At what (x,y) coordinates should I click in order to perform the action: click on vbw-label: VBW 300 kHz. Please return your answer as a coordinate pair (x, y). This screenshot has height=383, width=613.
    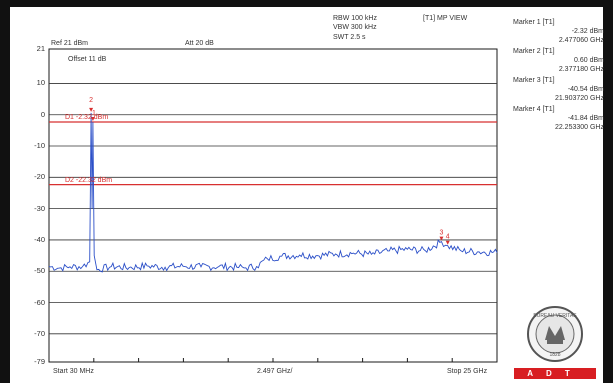
    Looking at the image, I should click on (355, 27).